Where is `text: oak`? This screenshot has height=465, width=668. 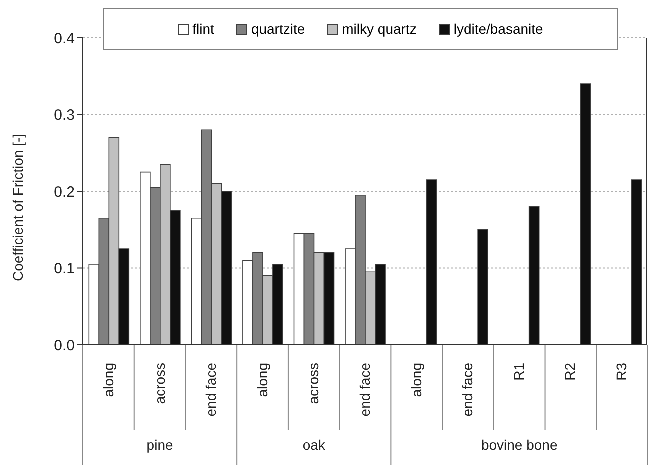 text: oak is located at coordinates (314, 445).